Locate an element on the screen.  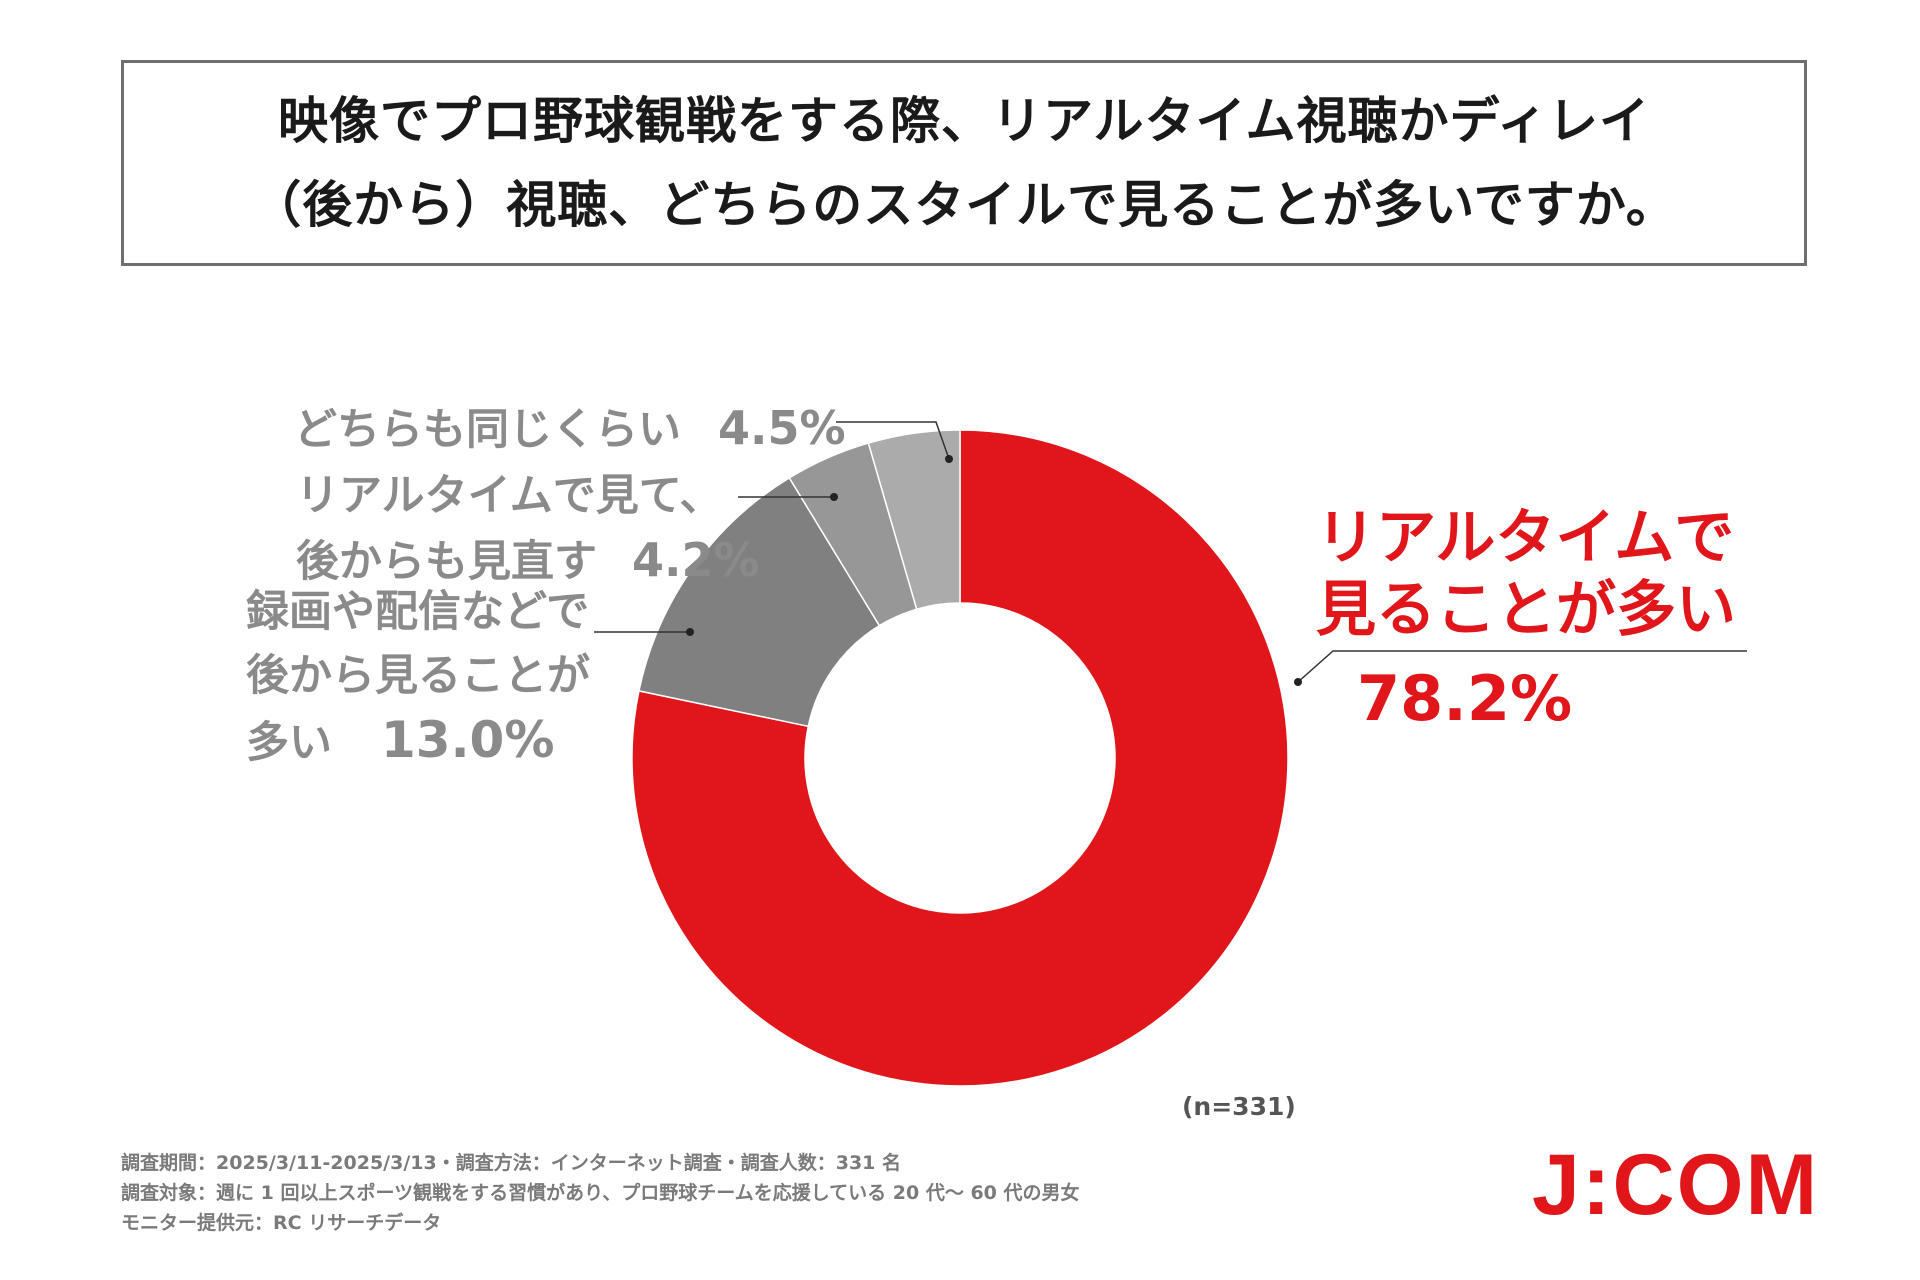
label-both-watch-pct: 4.2% is located at coordinates (695, 560).